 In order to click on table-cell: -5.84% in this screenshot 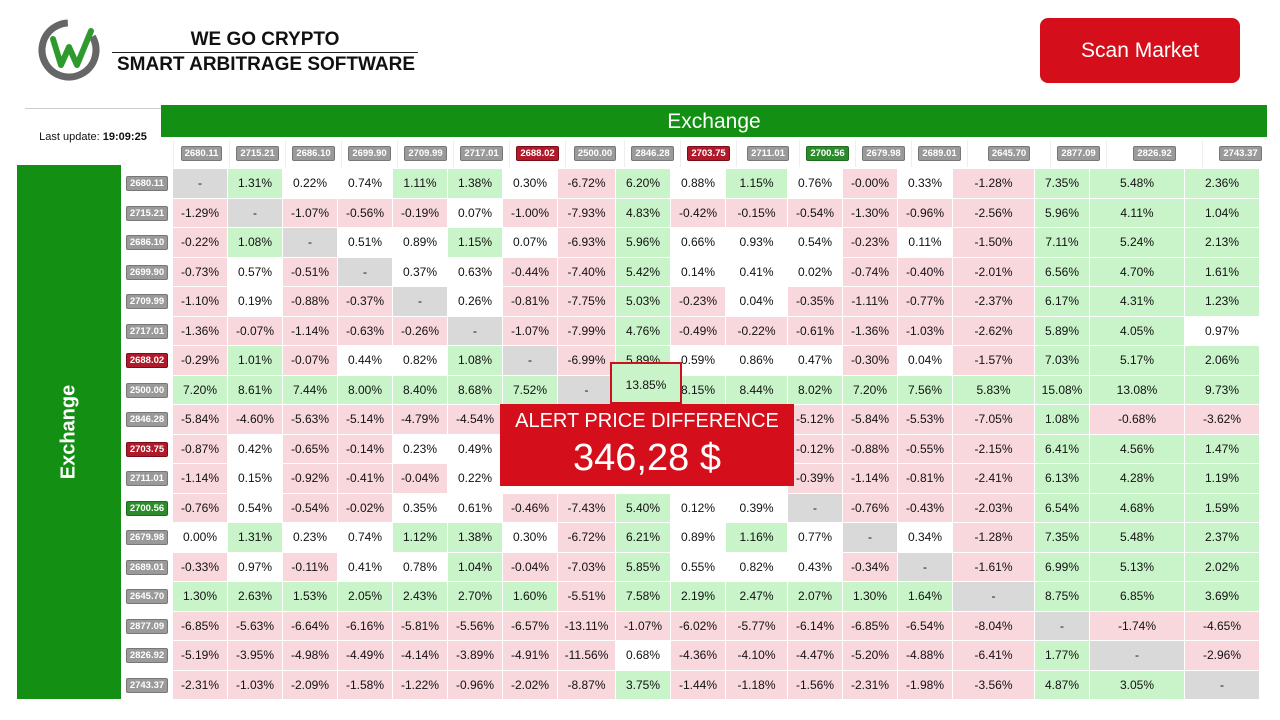, I will do `click(200, 420)`.